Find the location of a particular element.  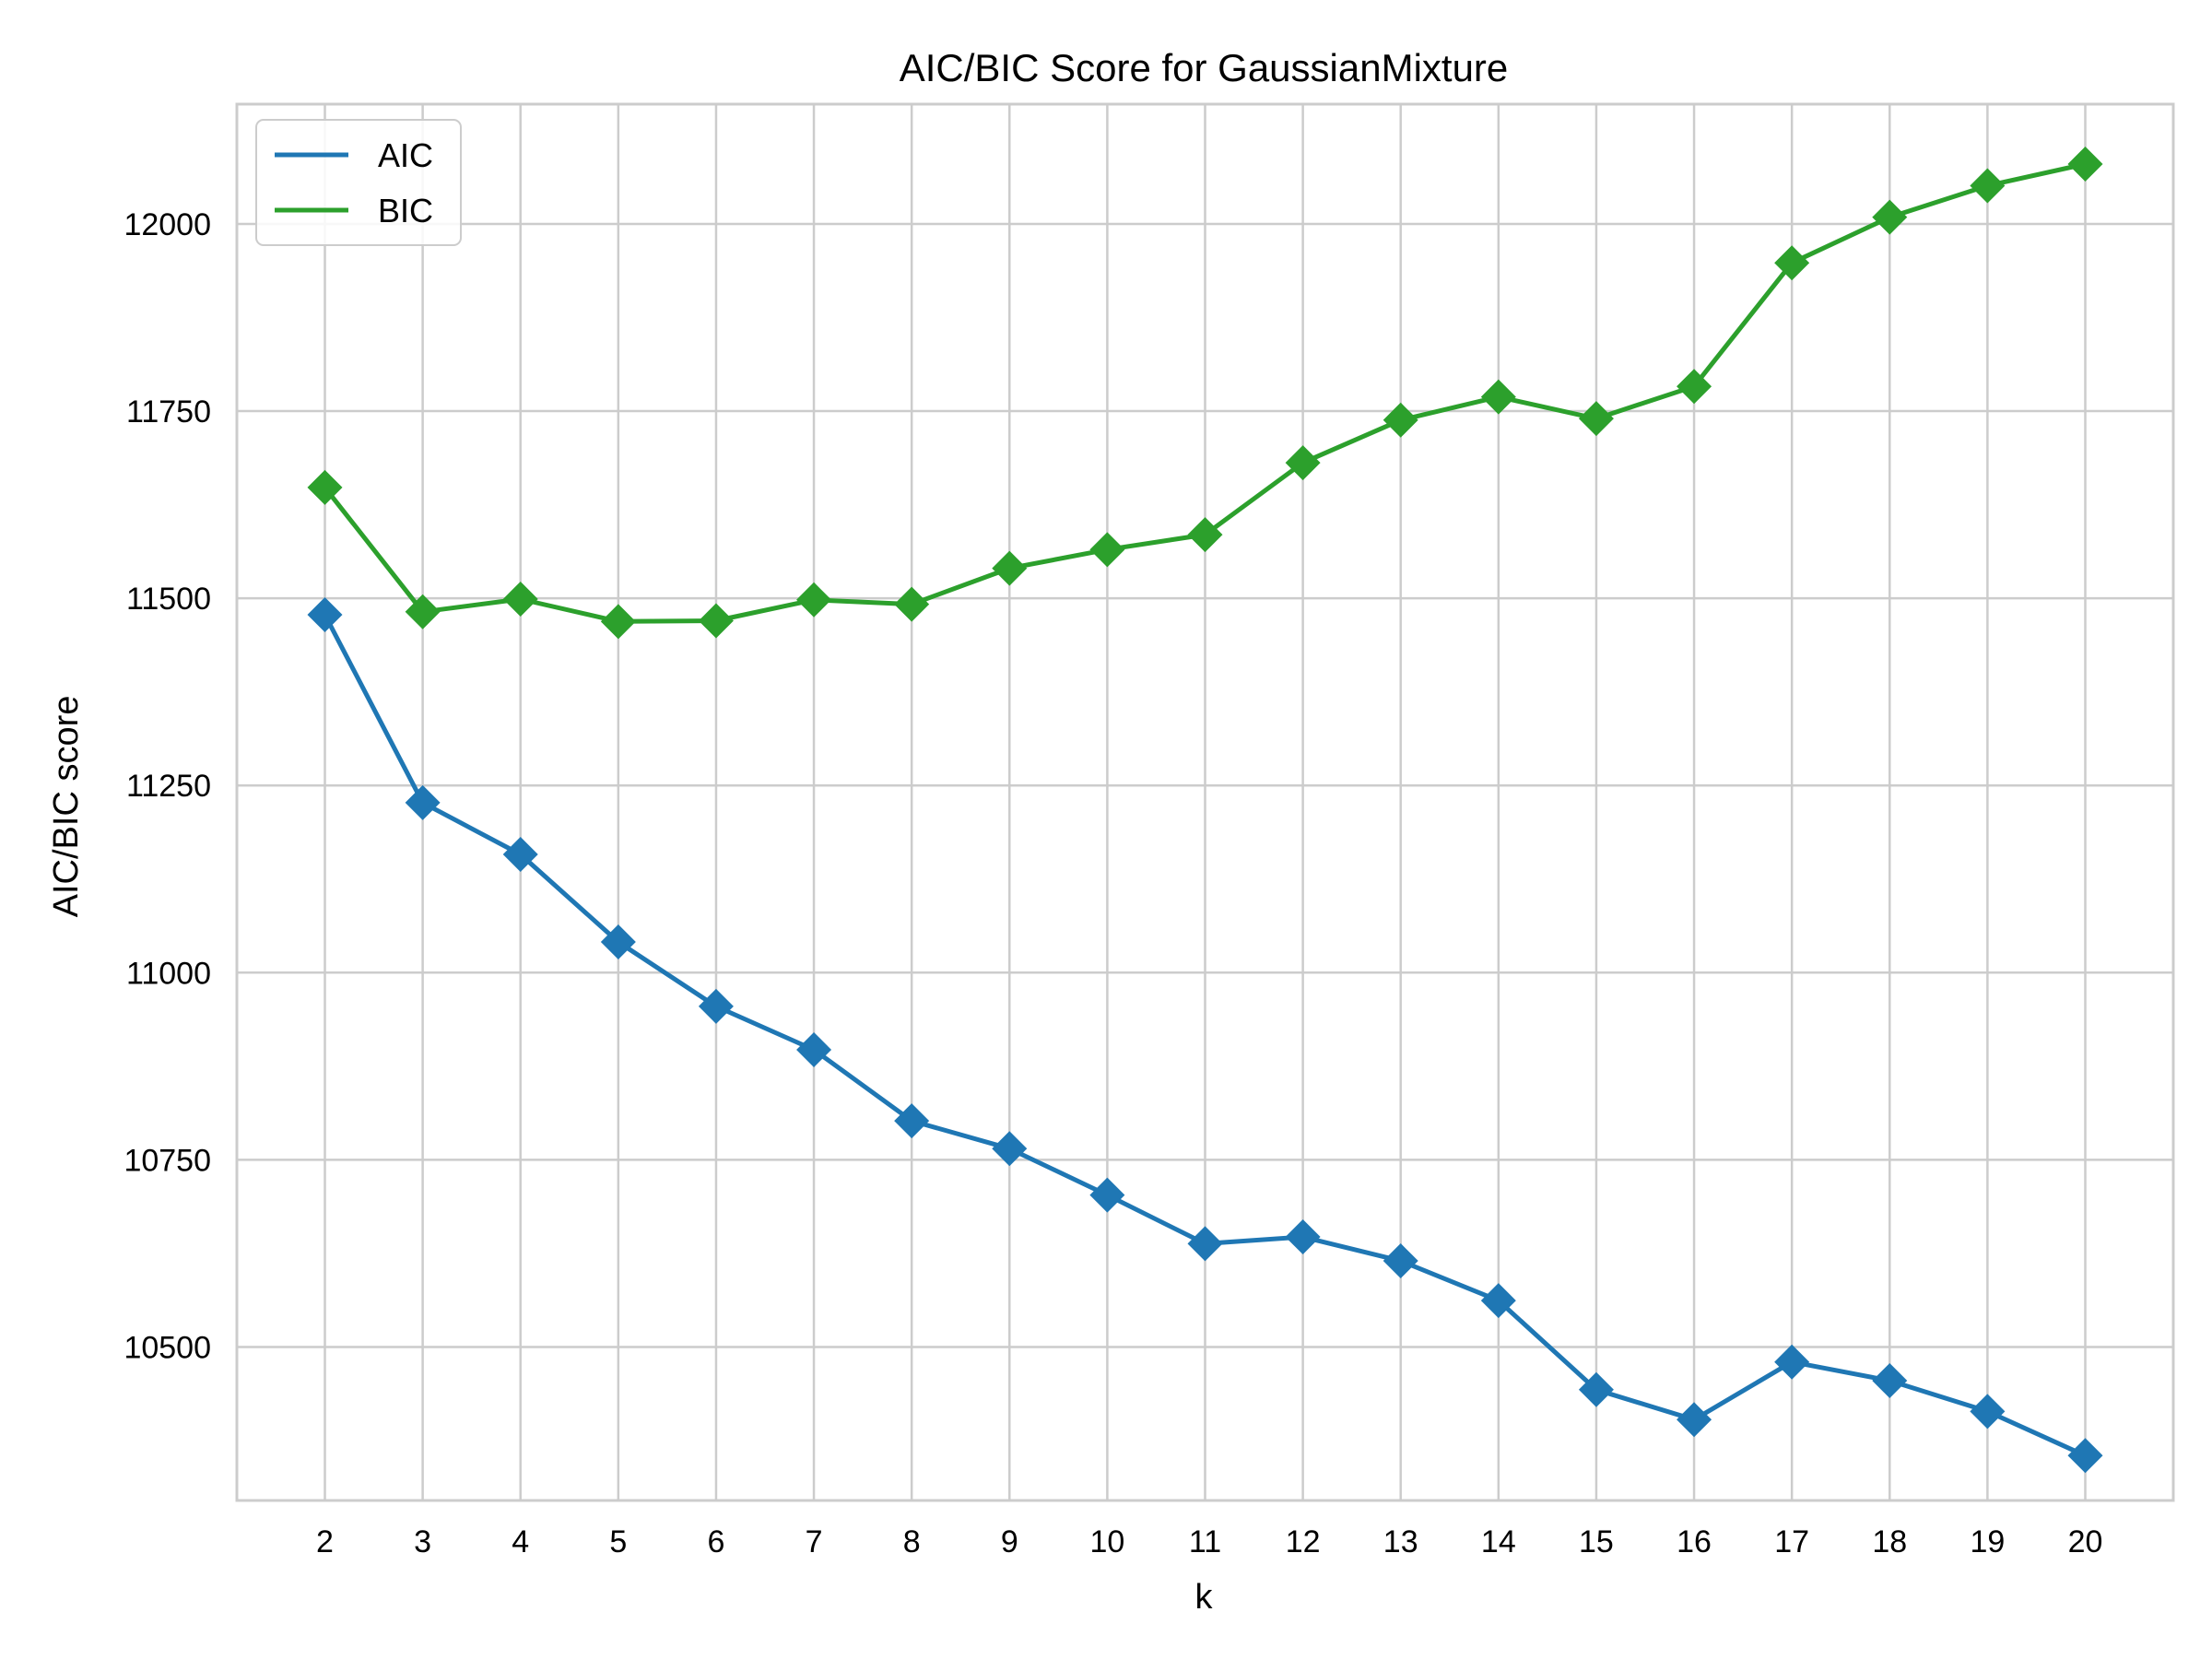

x-tick-label: 10 is located at coordinates (1106, 1541).